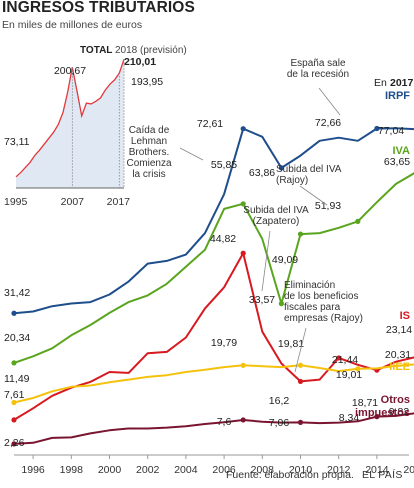 This screenshot has width=414, height=488. What do you see at coordinates (224, 343) in the screenshot?
I see `value-label-iiee: 19,79` at bounding box center [224, 343].